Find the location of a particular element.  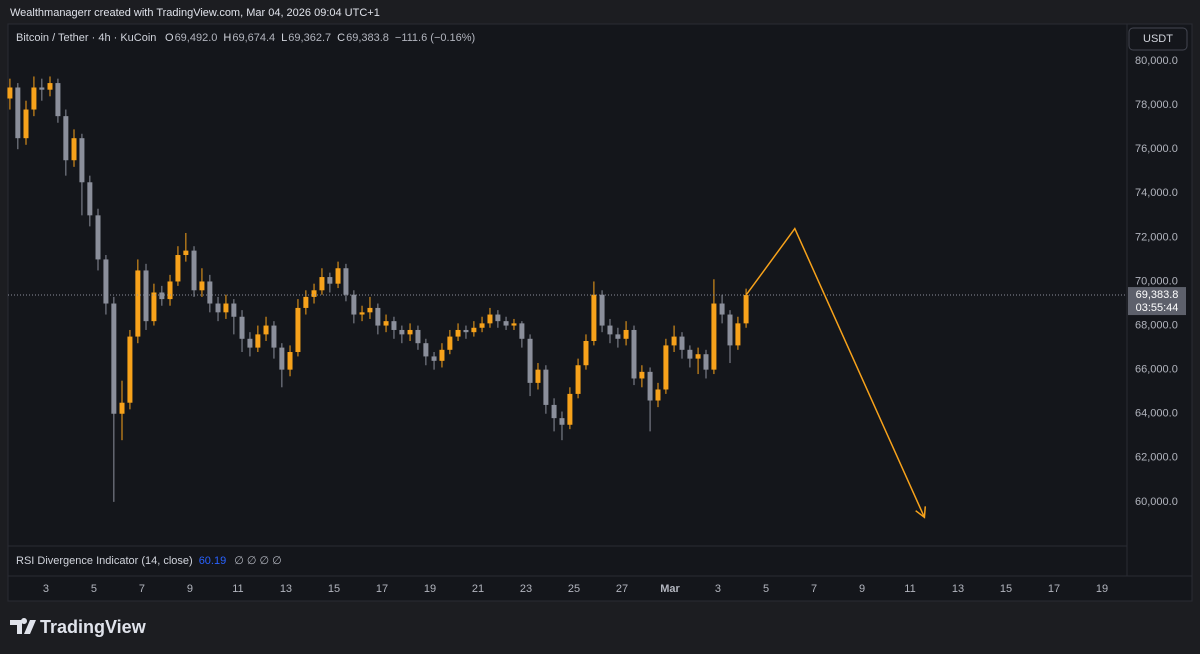

x-tick-label: 25 is located at coordinates (574, 589).